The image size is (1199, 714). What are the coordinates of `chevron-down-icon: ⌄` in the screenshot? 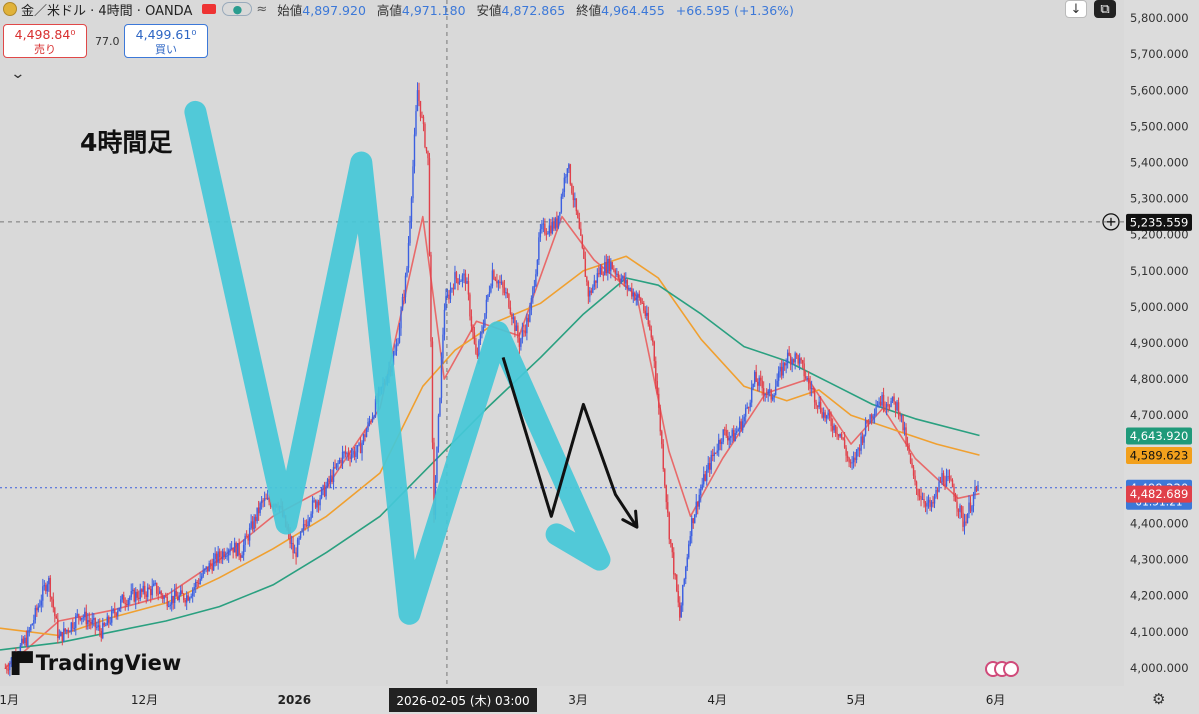 It's located at (18, 74).